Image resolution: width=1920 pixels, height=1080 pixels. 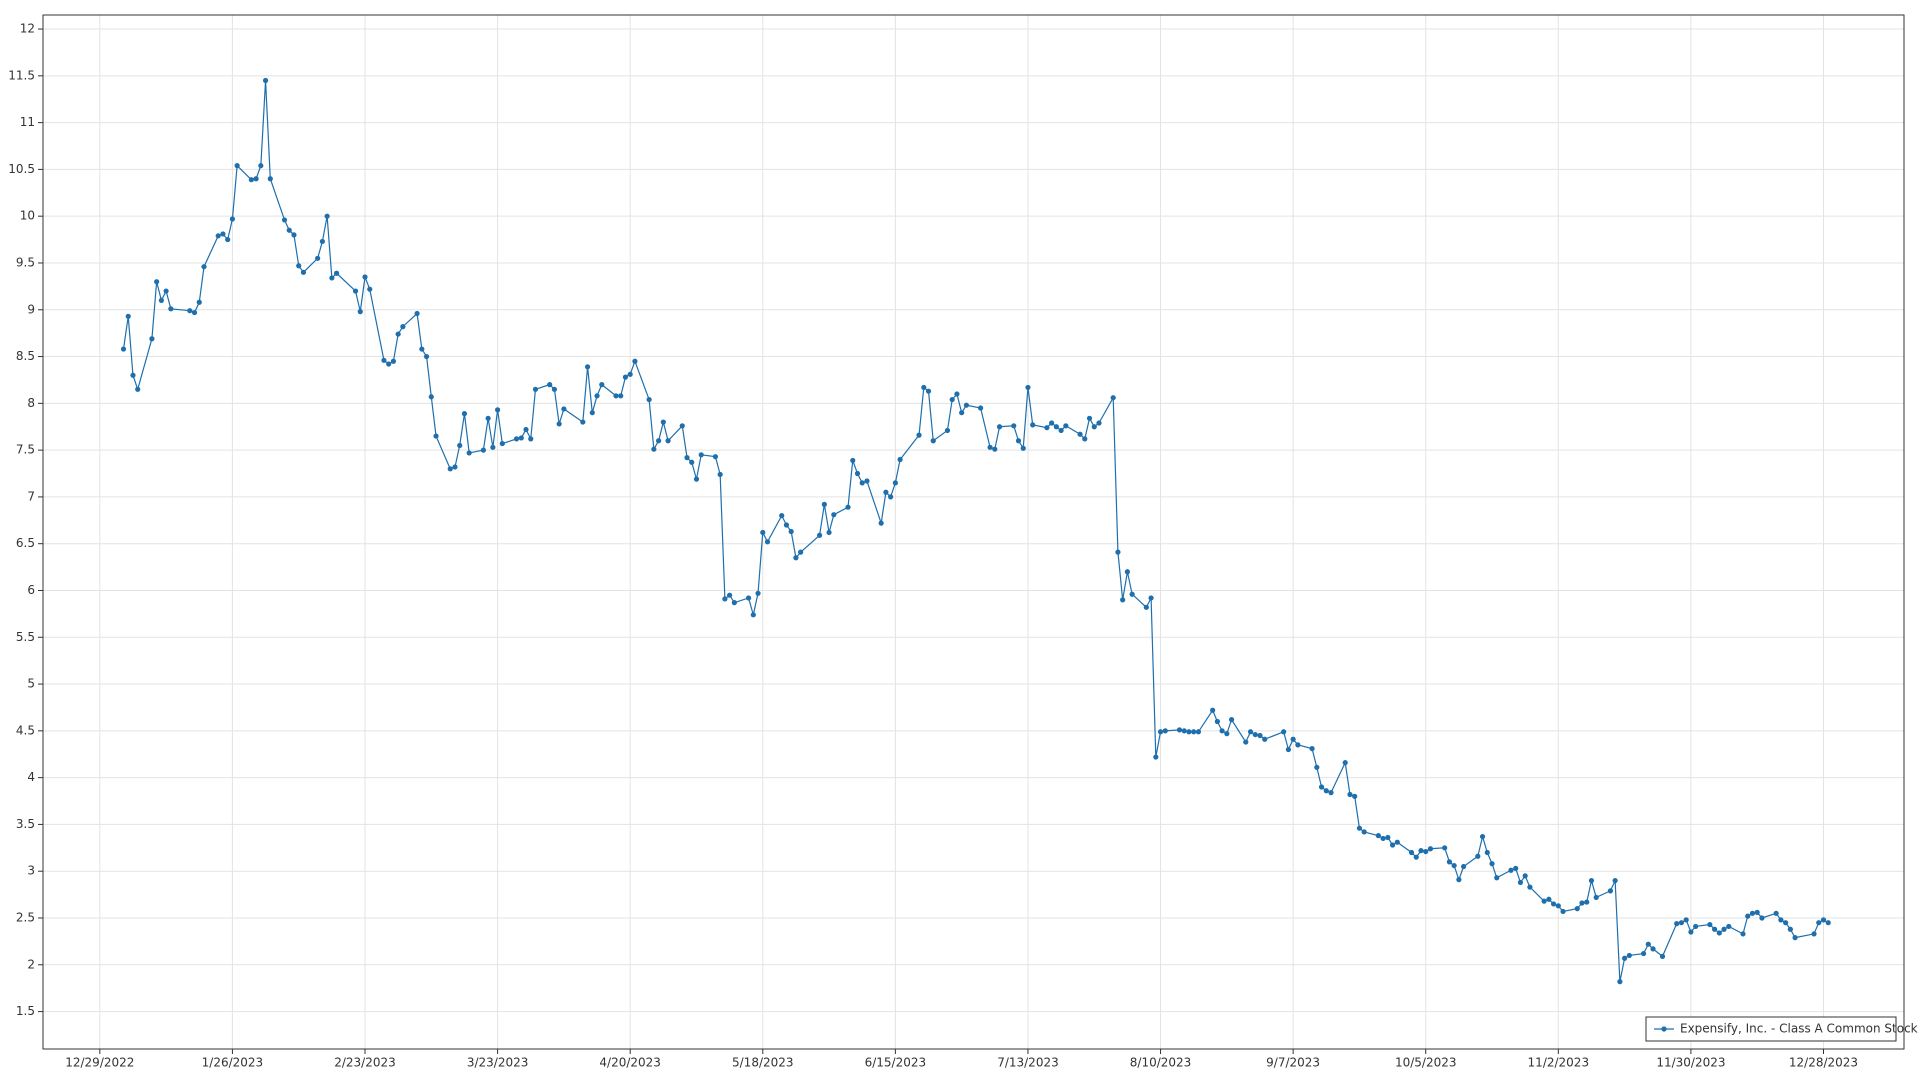 What do you see at coordinates (31, 684) in the screenshot?
I see `y-tick-label: 5` at bounding box center [31, 684].